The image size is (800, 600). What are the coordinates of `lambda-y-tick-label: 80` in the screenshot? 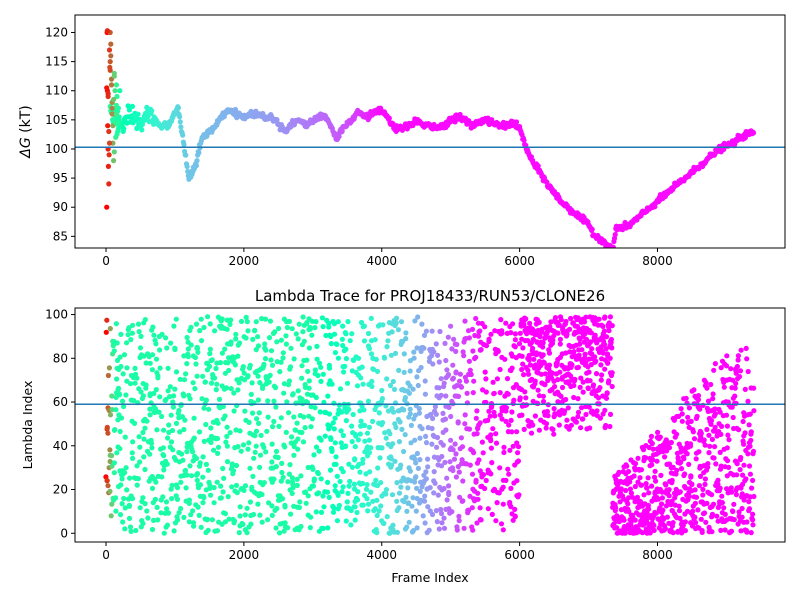 It's located at (60, 358).